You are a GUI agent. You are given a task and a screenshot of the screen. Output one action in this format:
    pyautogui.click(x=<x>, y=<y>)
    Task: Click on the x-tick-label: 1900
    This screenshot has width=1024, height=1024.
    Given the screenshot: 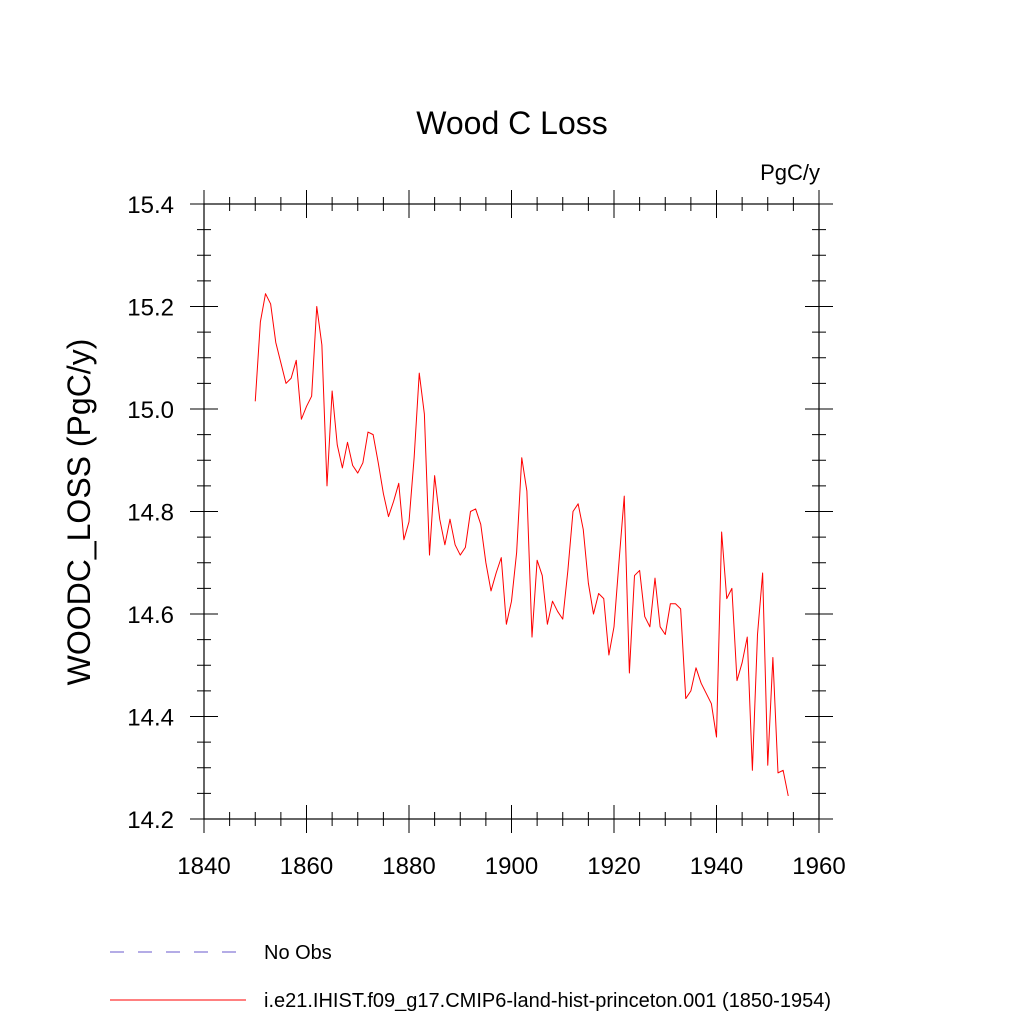 What is the action you would take?
    pyautogui.click(x=511, y=866)
    